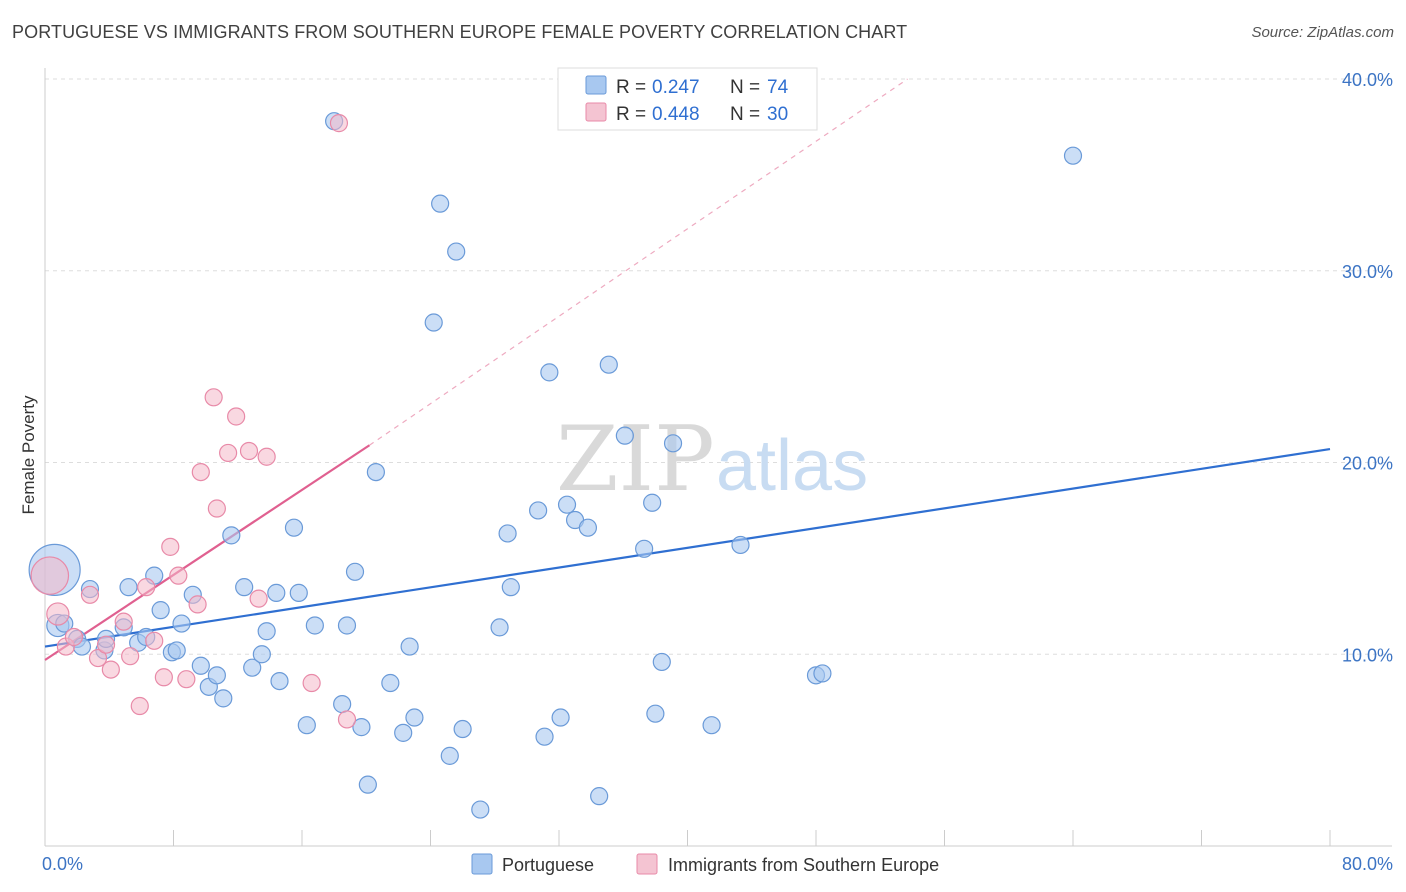  What do you see at coordinates (596, 112) in the screenshot?
I see `legend-swatch-immigrants` at bounding box center [596, 112].